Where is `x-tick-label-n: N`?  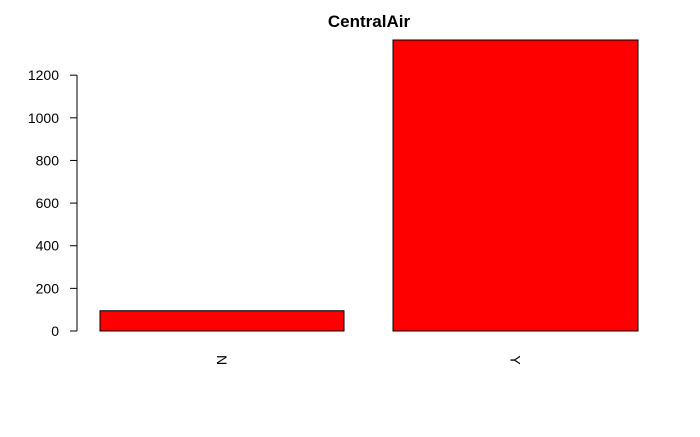
x-tick-label-n: N is located at coordinates (222, 360).